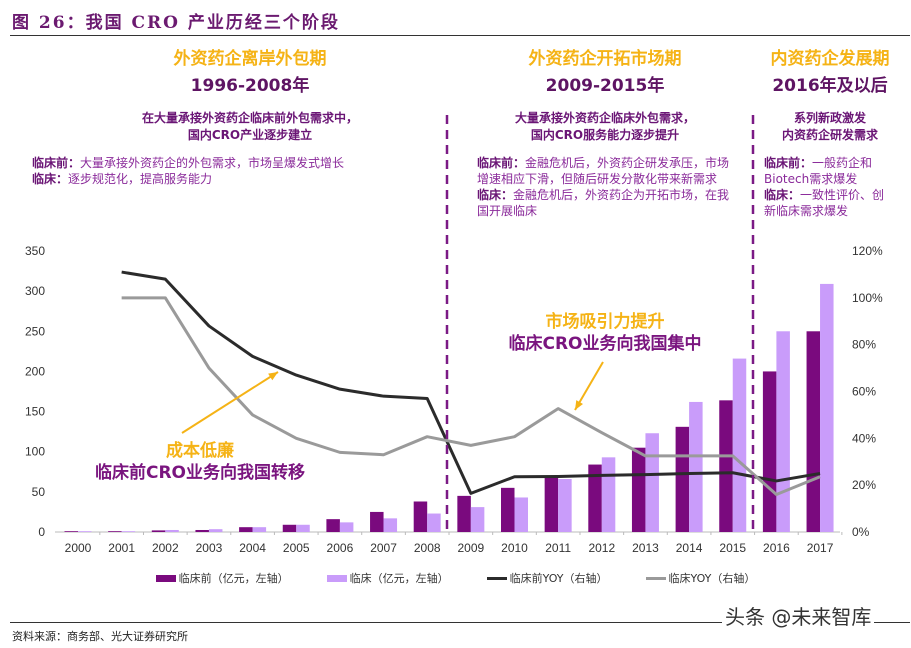  I want to click on x-tick-label: 2004, so click(252, 548).